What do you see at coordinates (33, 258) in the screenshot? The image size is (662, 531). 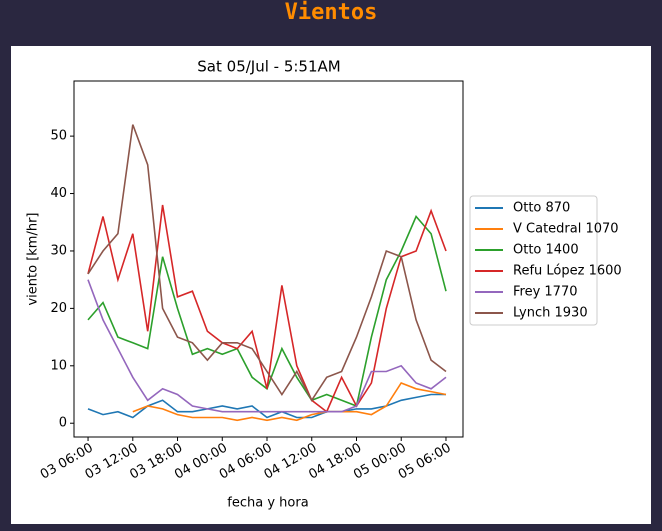 I see `y-axis-label: viento [km/hr]` at bounding box center [33, 258].